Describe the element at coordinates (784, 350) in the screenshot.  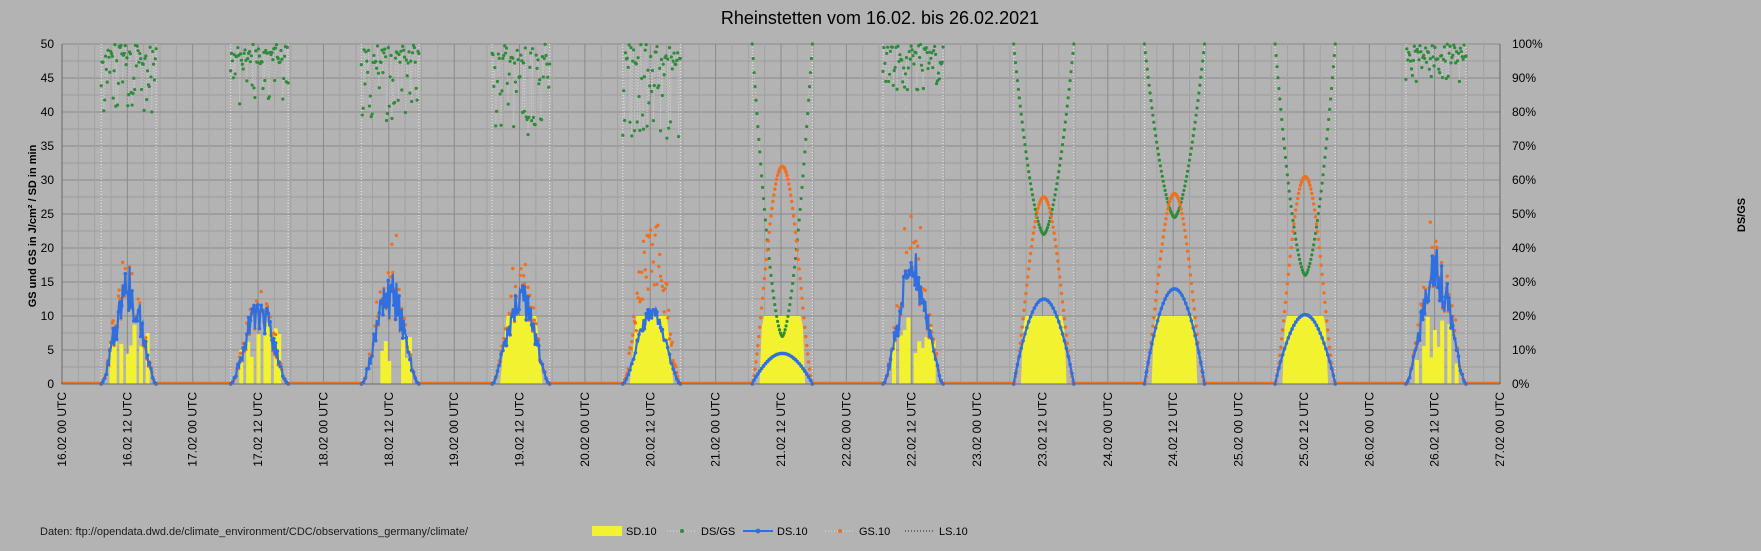
I see `sd-series-layer` at that location.